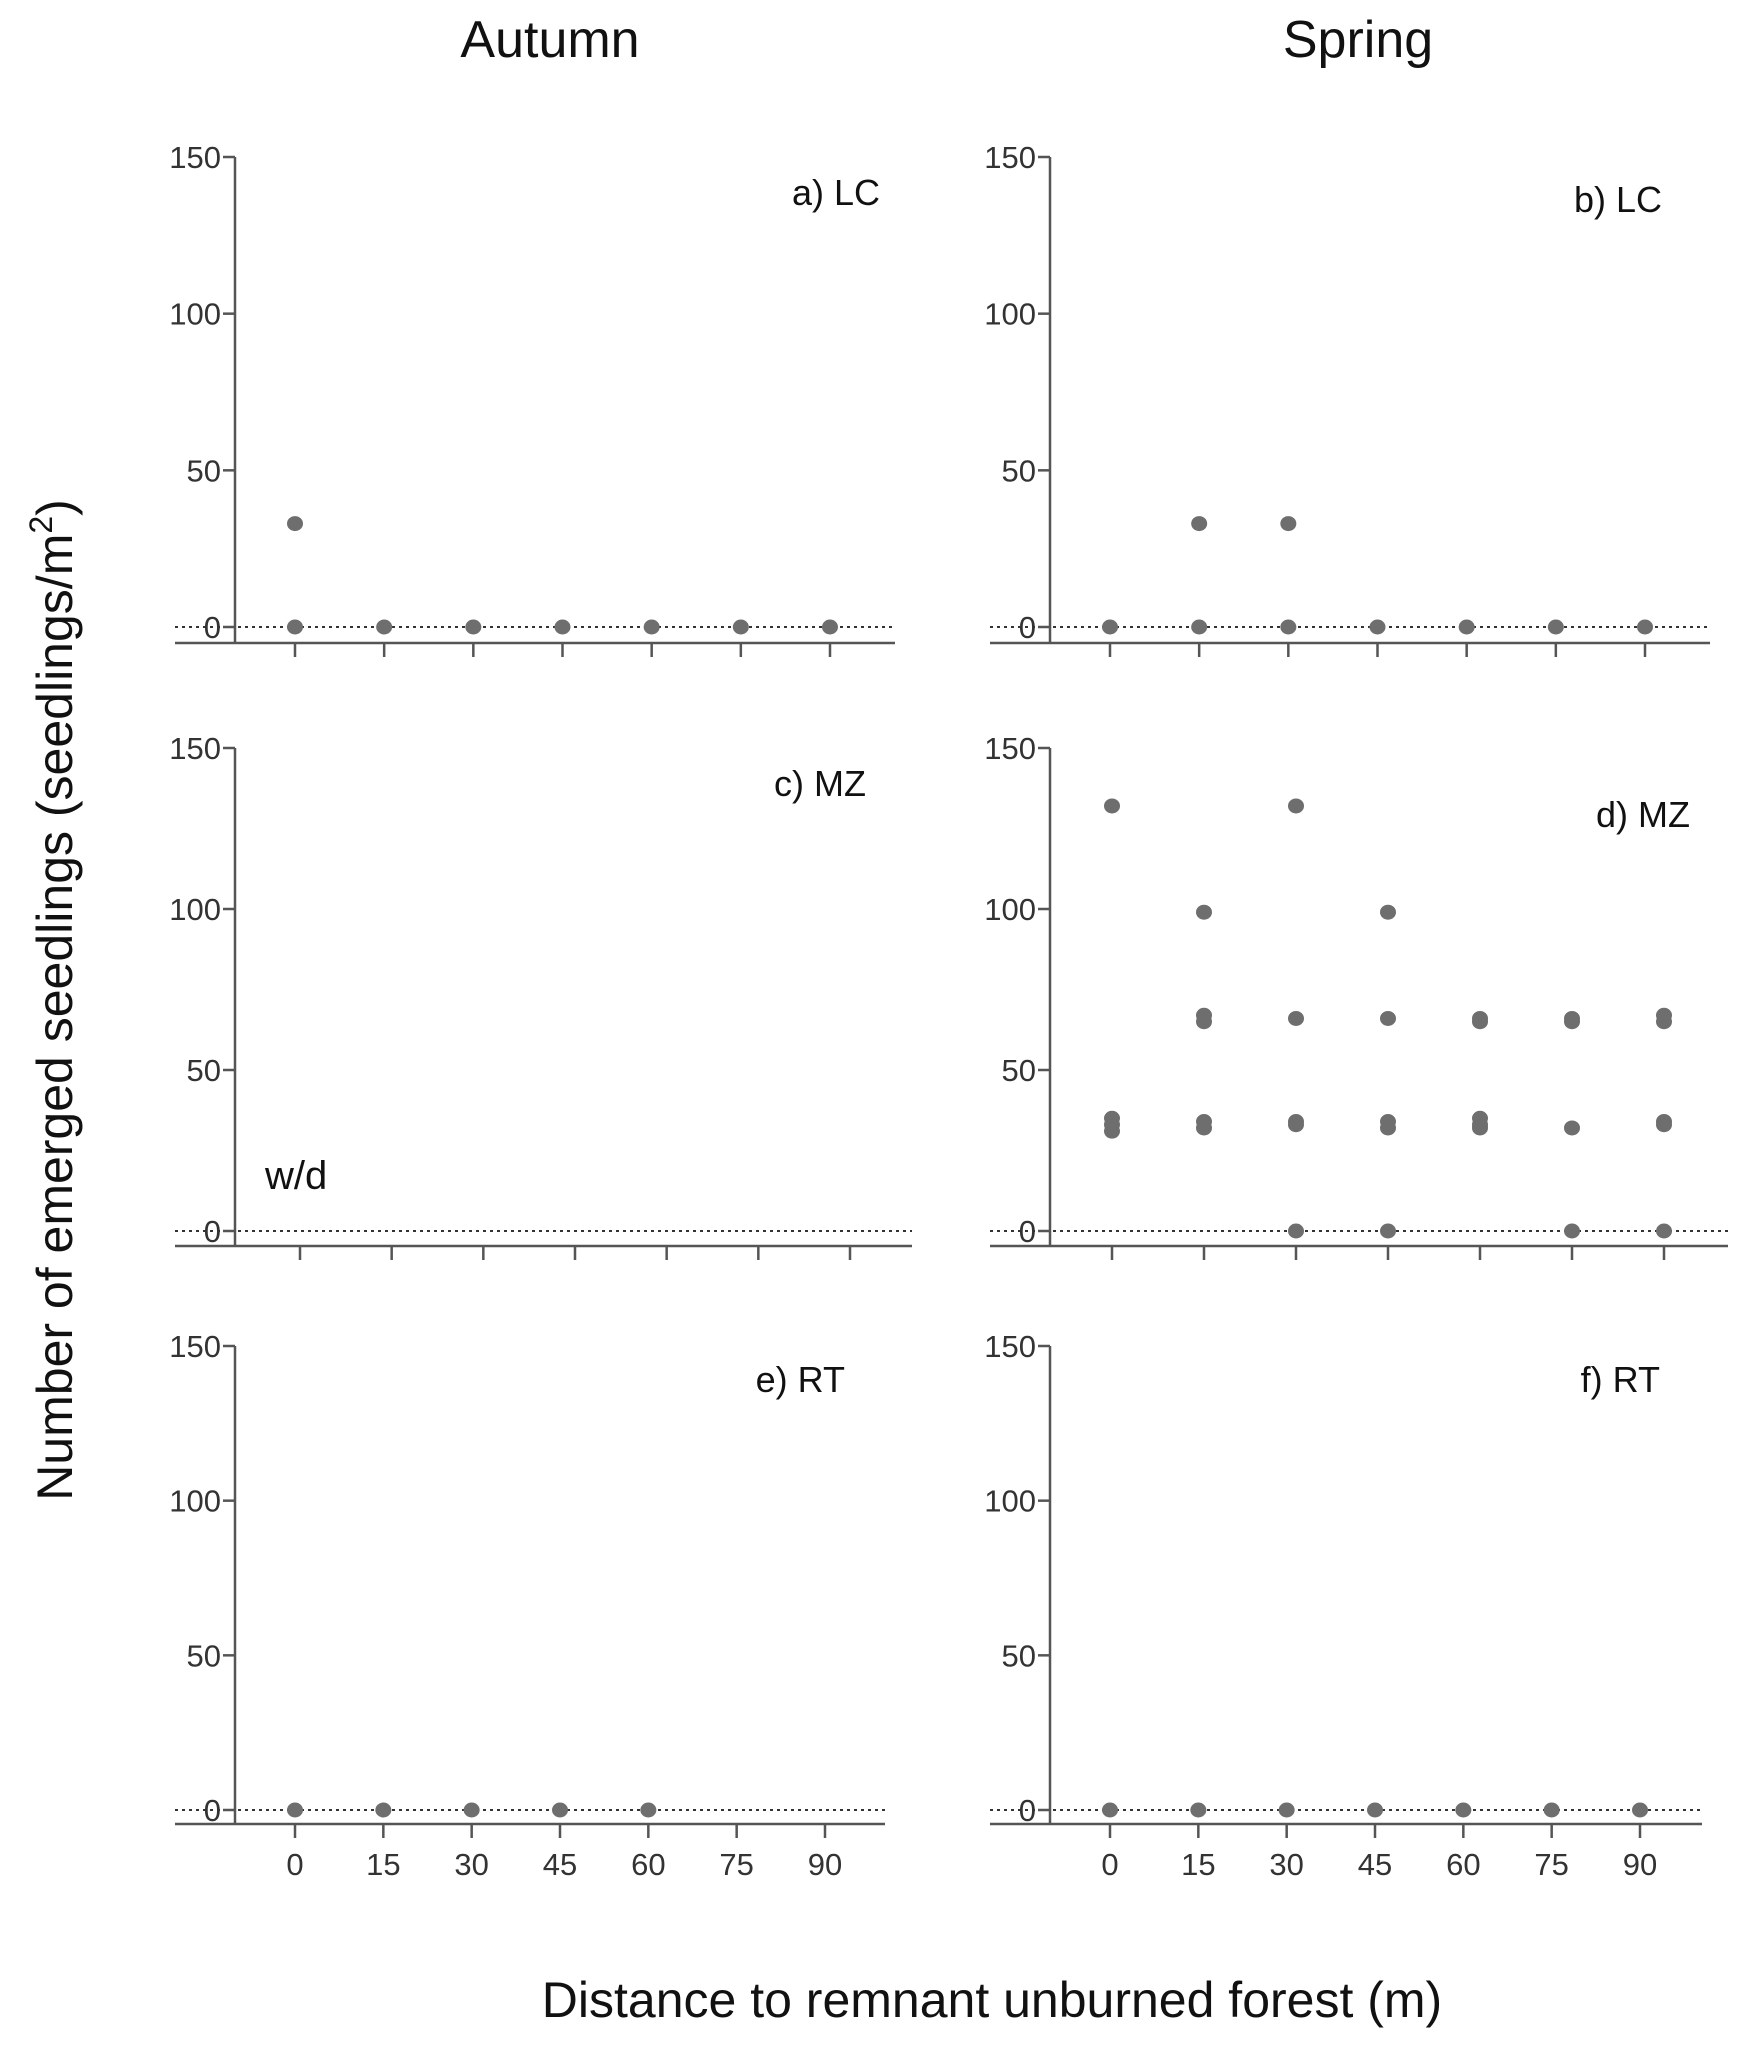  Describe the element at coordinates (1347, 398) in the screenshot. I see `panel-2: 0 50 100 150 b) LC` at that location.